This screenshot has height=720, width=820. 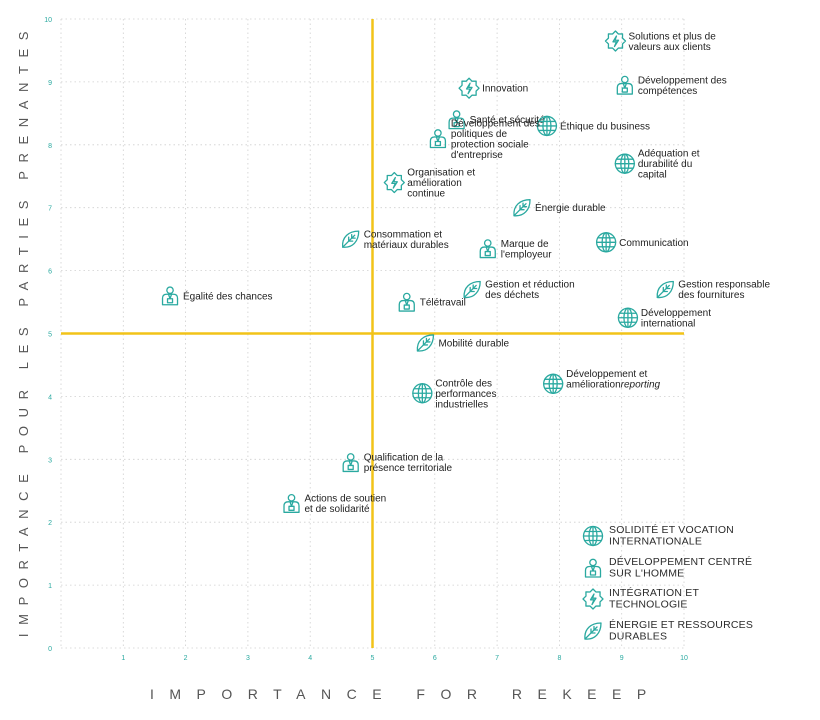 I want to click on data-point-label: Développement international, so click(x=676, y=319).